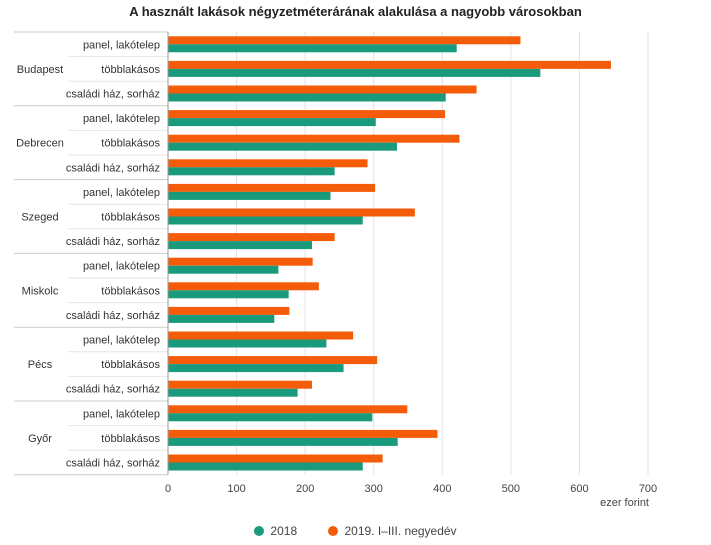  Describe the element at coordinates (284, 531) in the screenshot. I see `legend-label-2018: 2018` at that location.